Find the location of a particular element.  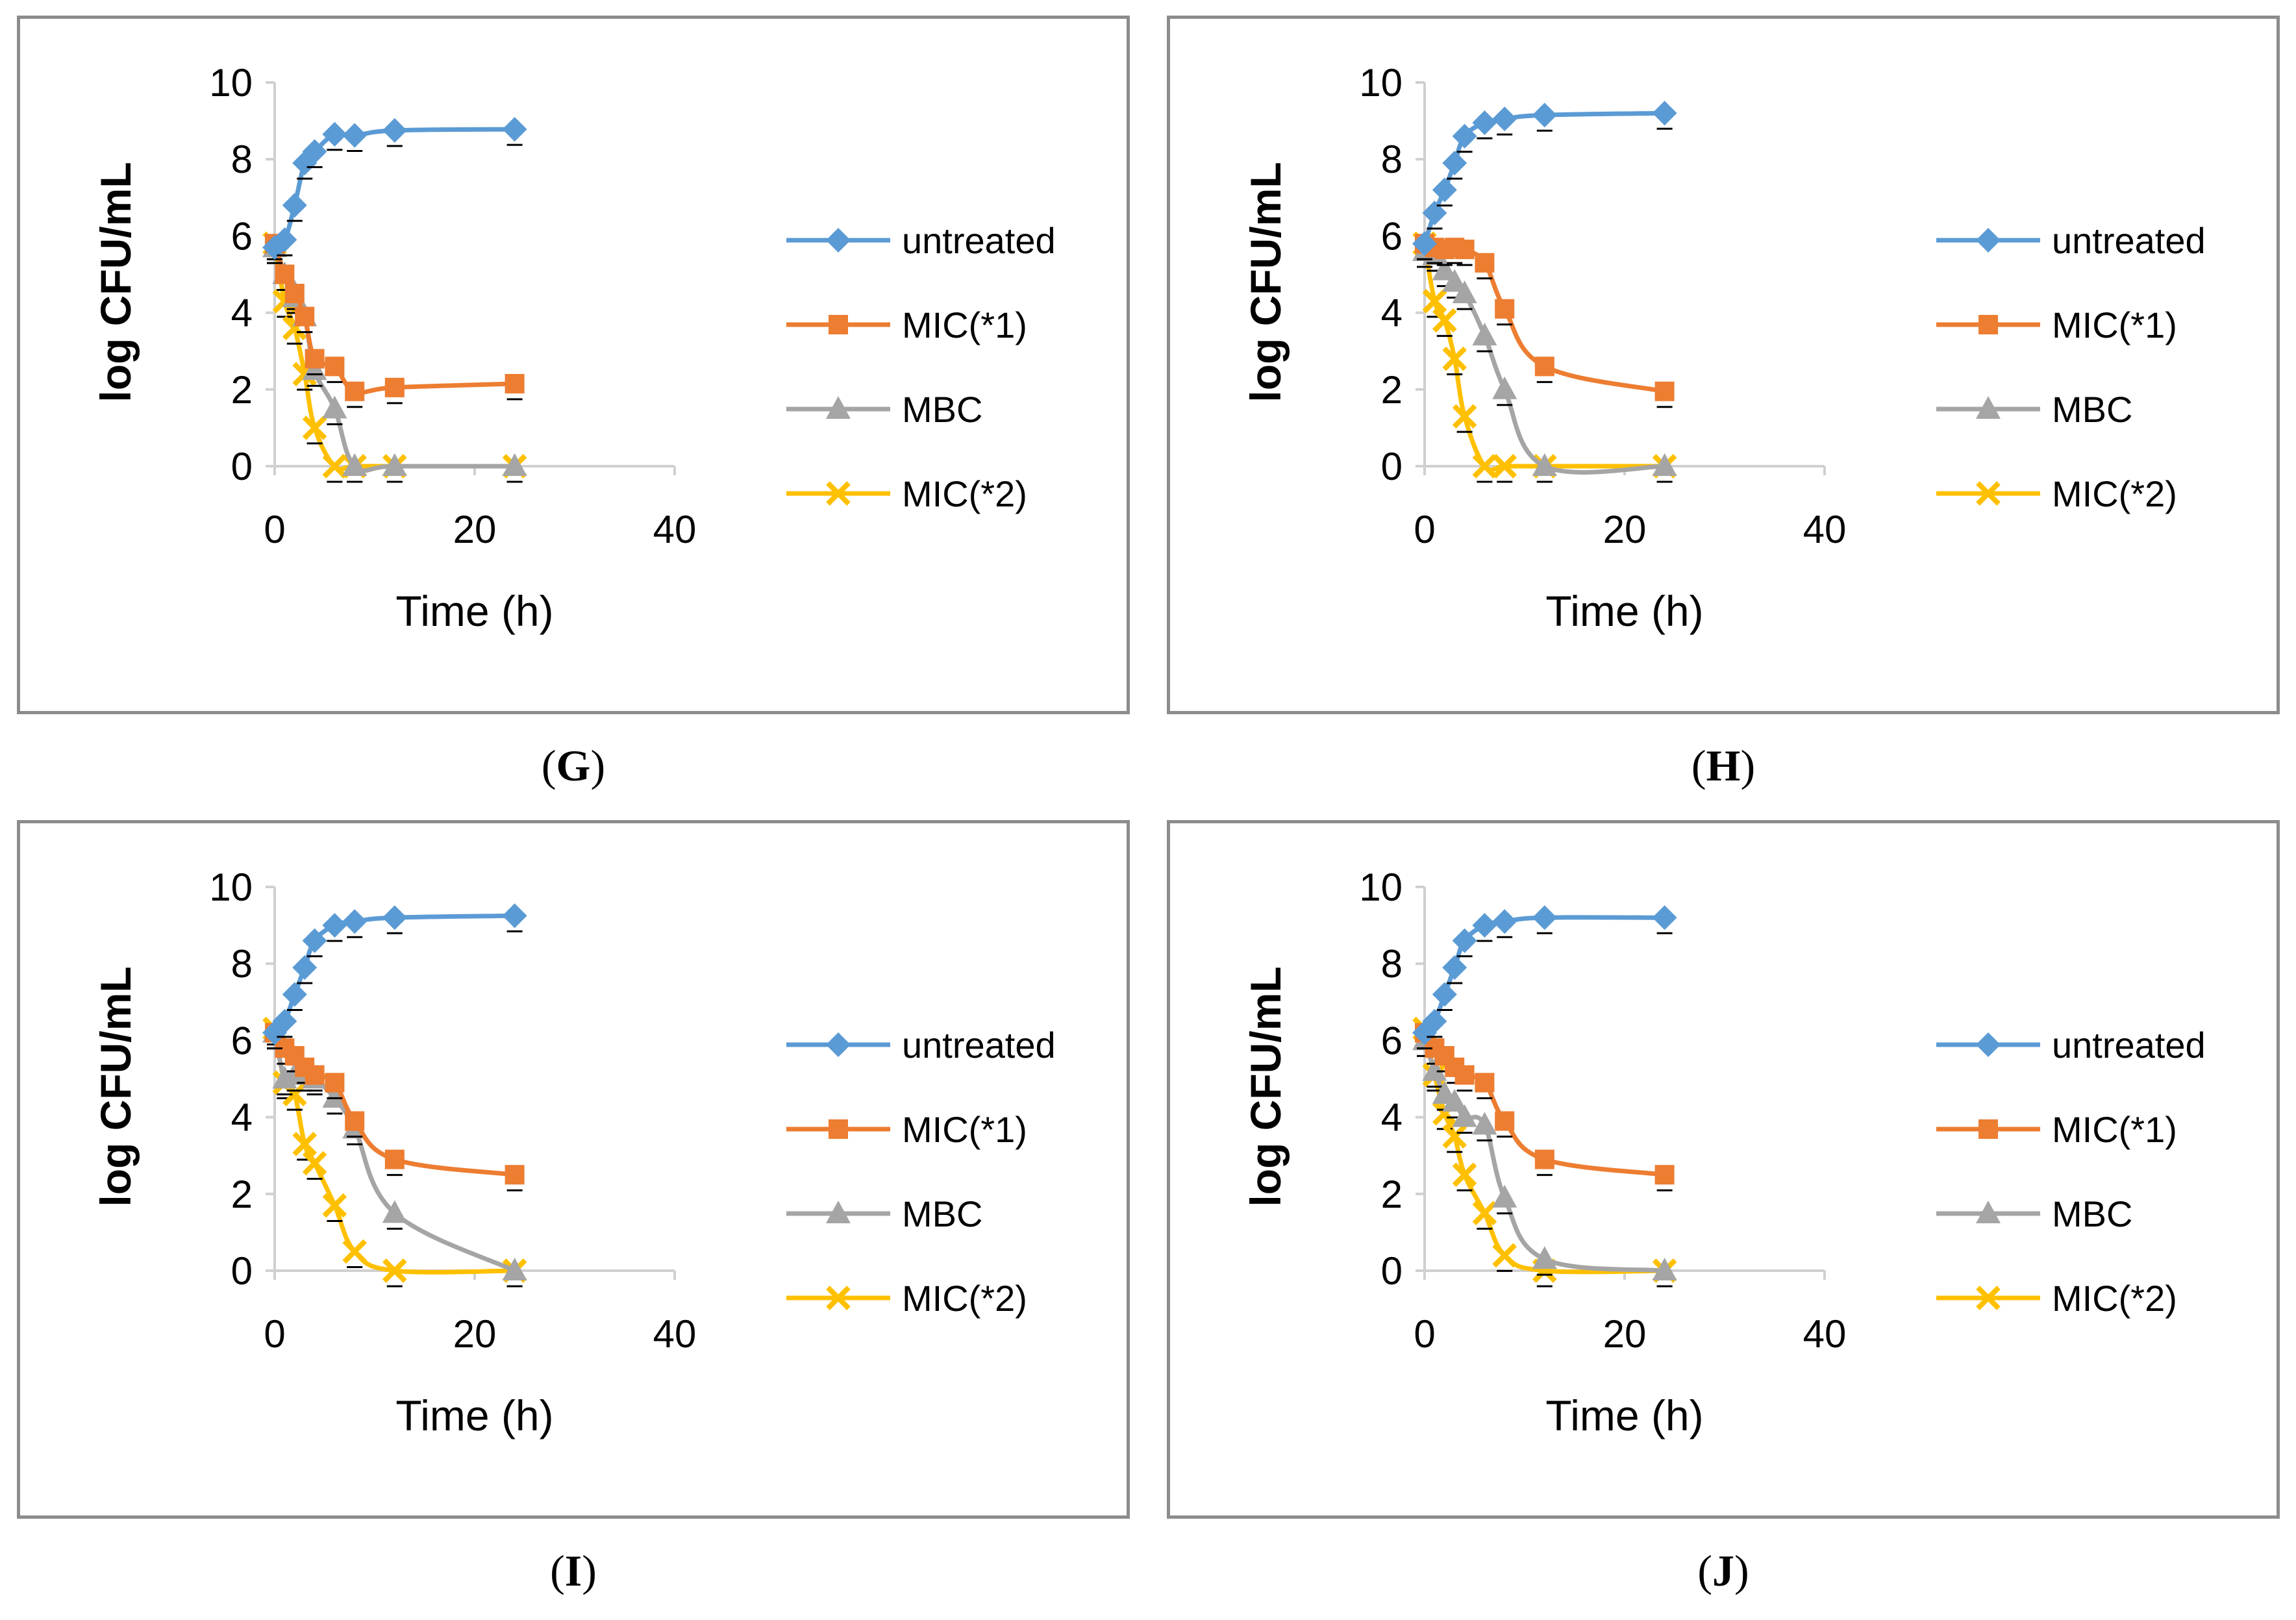

caption-i-letter: I is located at coordinates (573, 1570).